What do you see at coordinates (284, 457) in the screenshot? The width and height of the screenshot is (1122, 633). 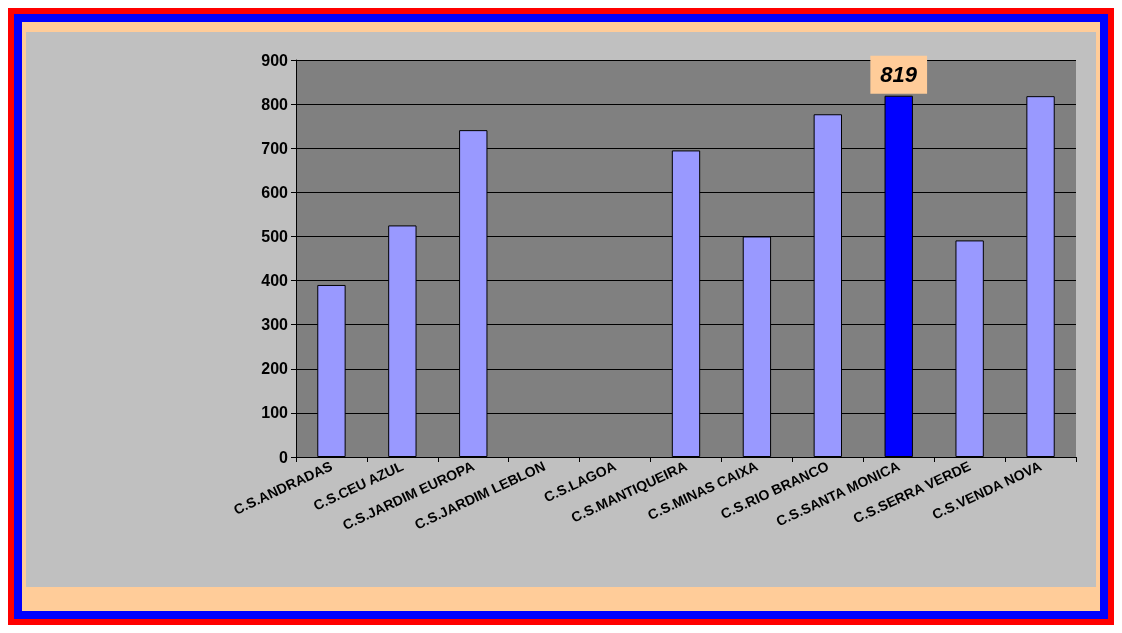 I see `y-tick-label: 0` at bounding box center [284, 457].